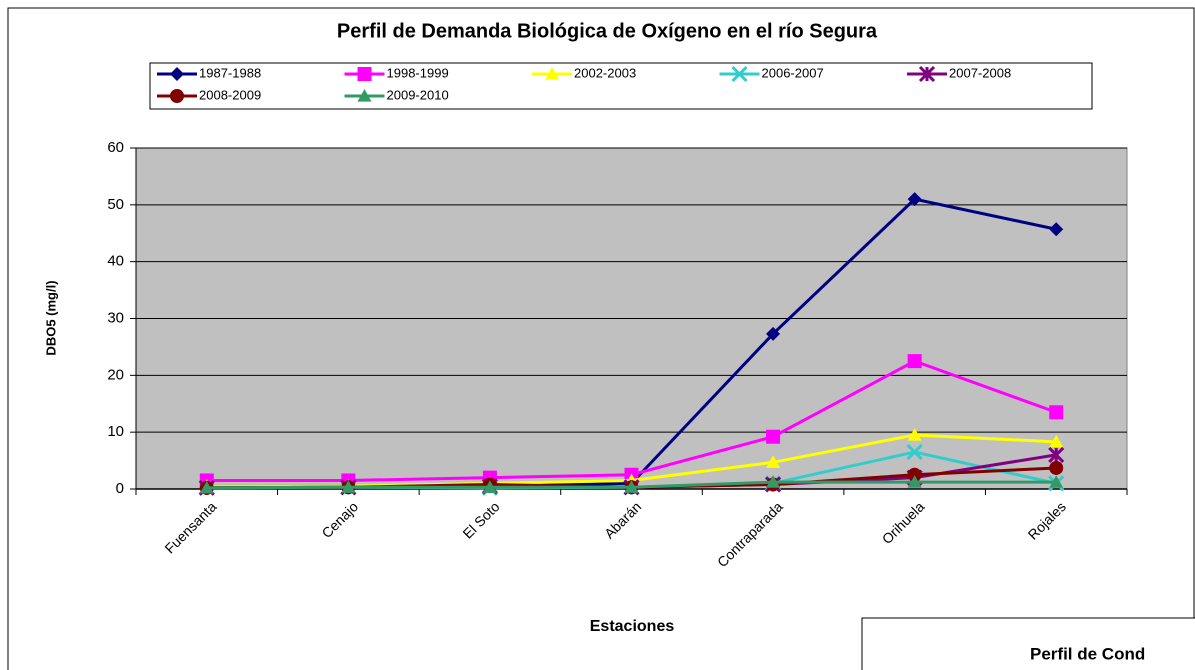 The width and height of the screenshot is (1195, 670). I want to click on legend-label: 1987-1988, so click(230, 72).